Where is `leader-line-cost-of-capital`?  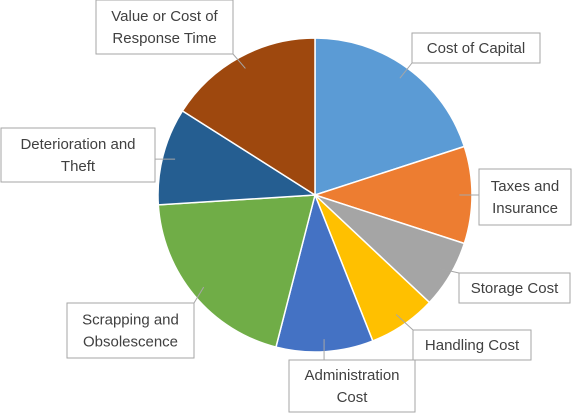
leader-line-cost-of-capital is located at coordinates (406, 70).